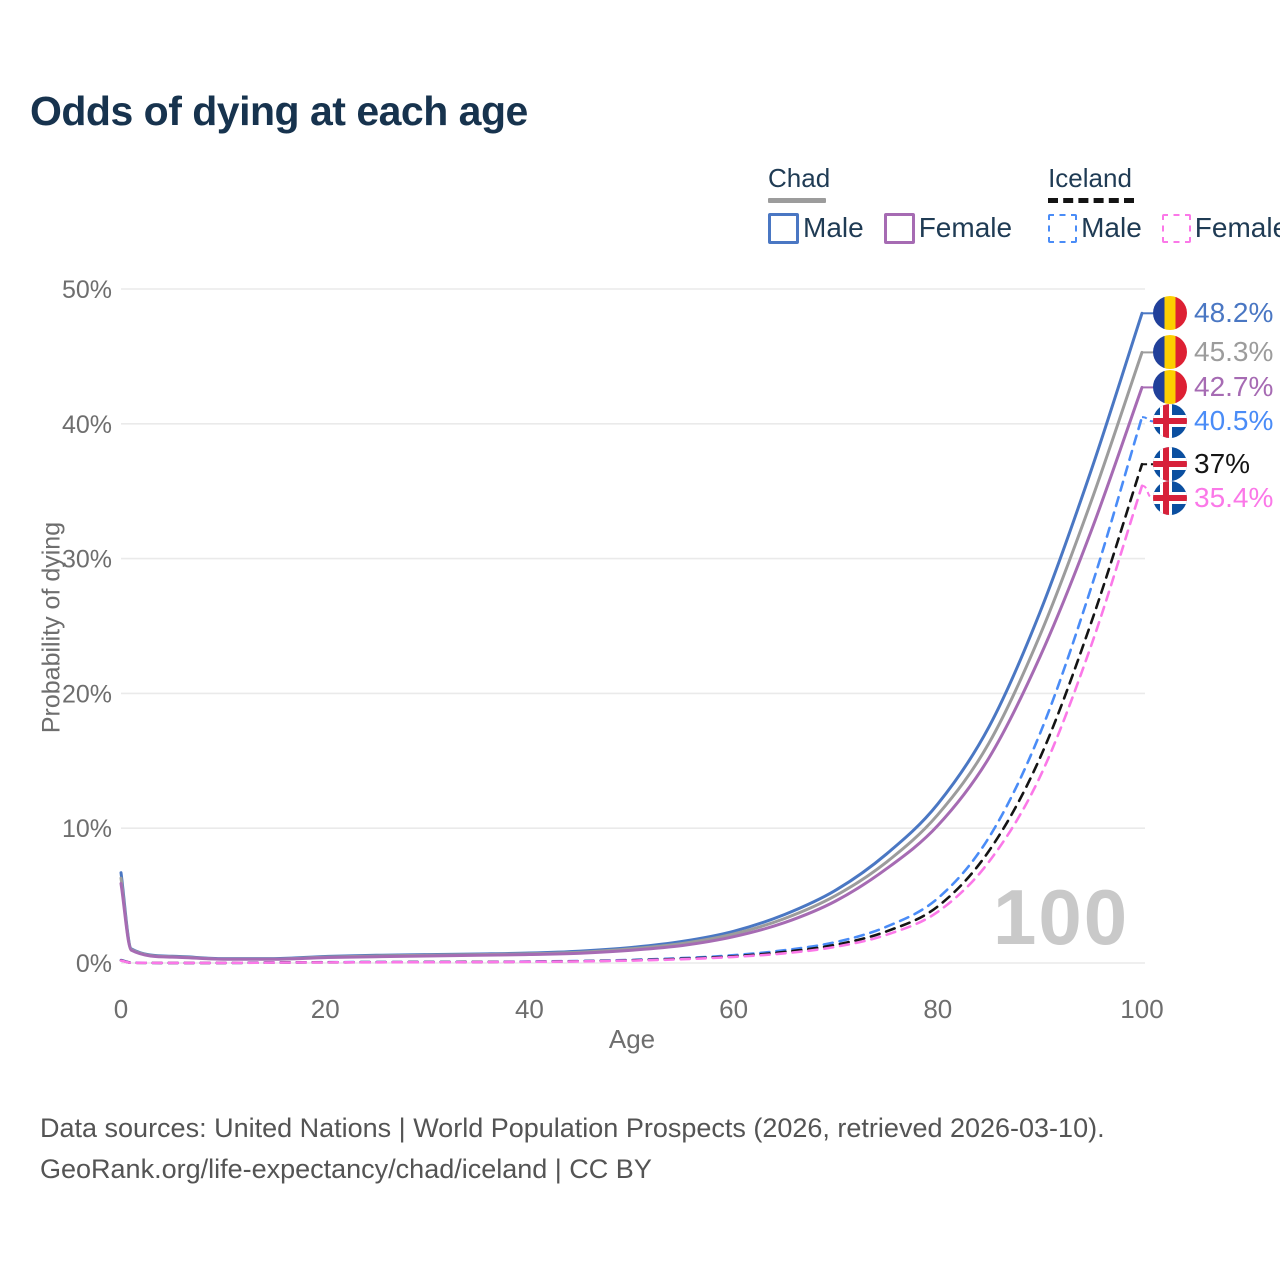  I want to click on end-label-chad-both: 45.3%, so click(1213, 352).